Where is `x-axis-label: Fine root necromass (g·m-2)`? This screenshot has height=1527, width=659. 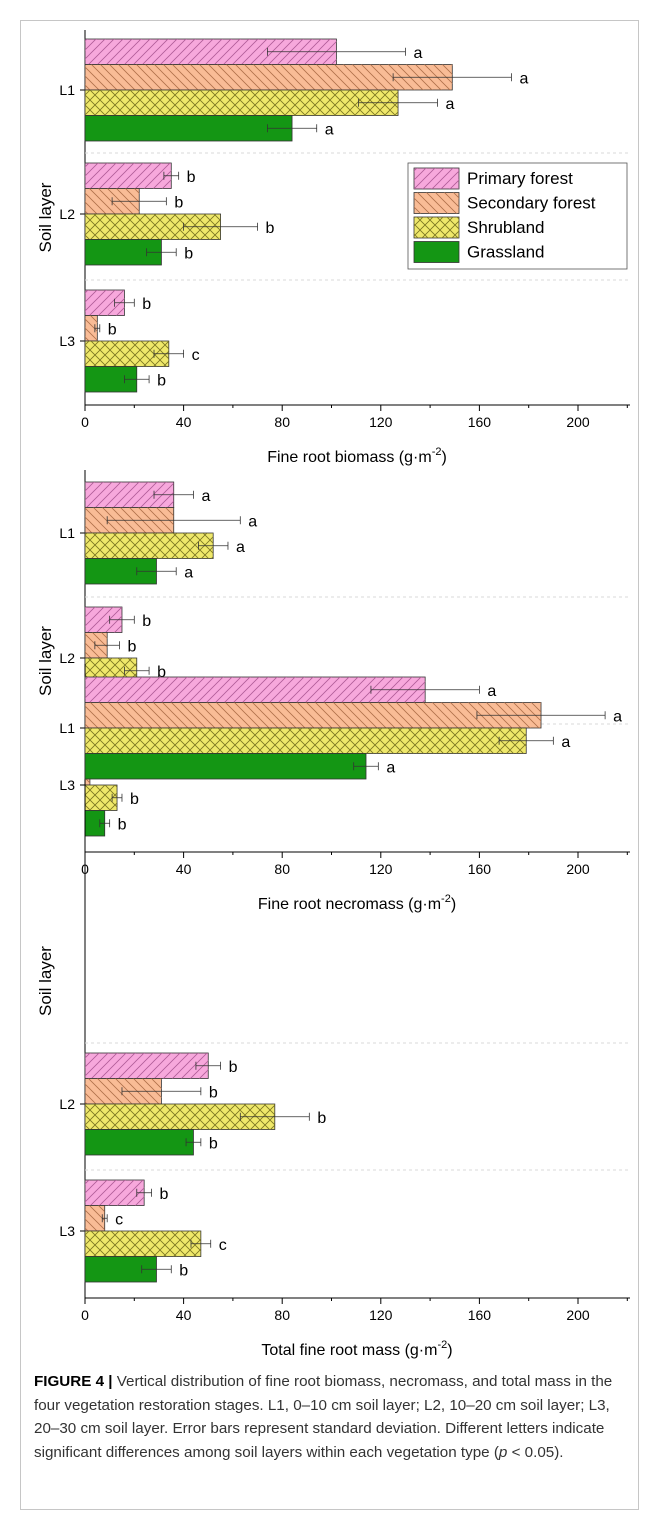 x-axis-label: Fine root necromass (g·m-2) is located at coordinates (357, 903).